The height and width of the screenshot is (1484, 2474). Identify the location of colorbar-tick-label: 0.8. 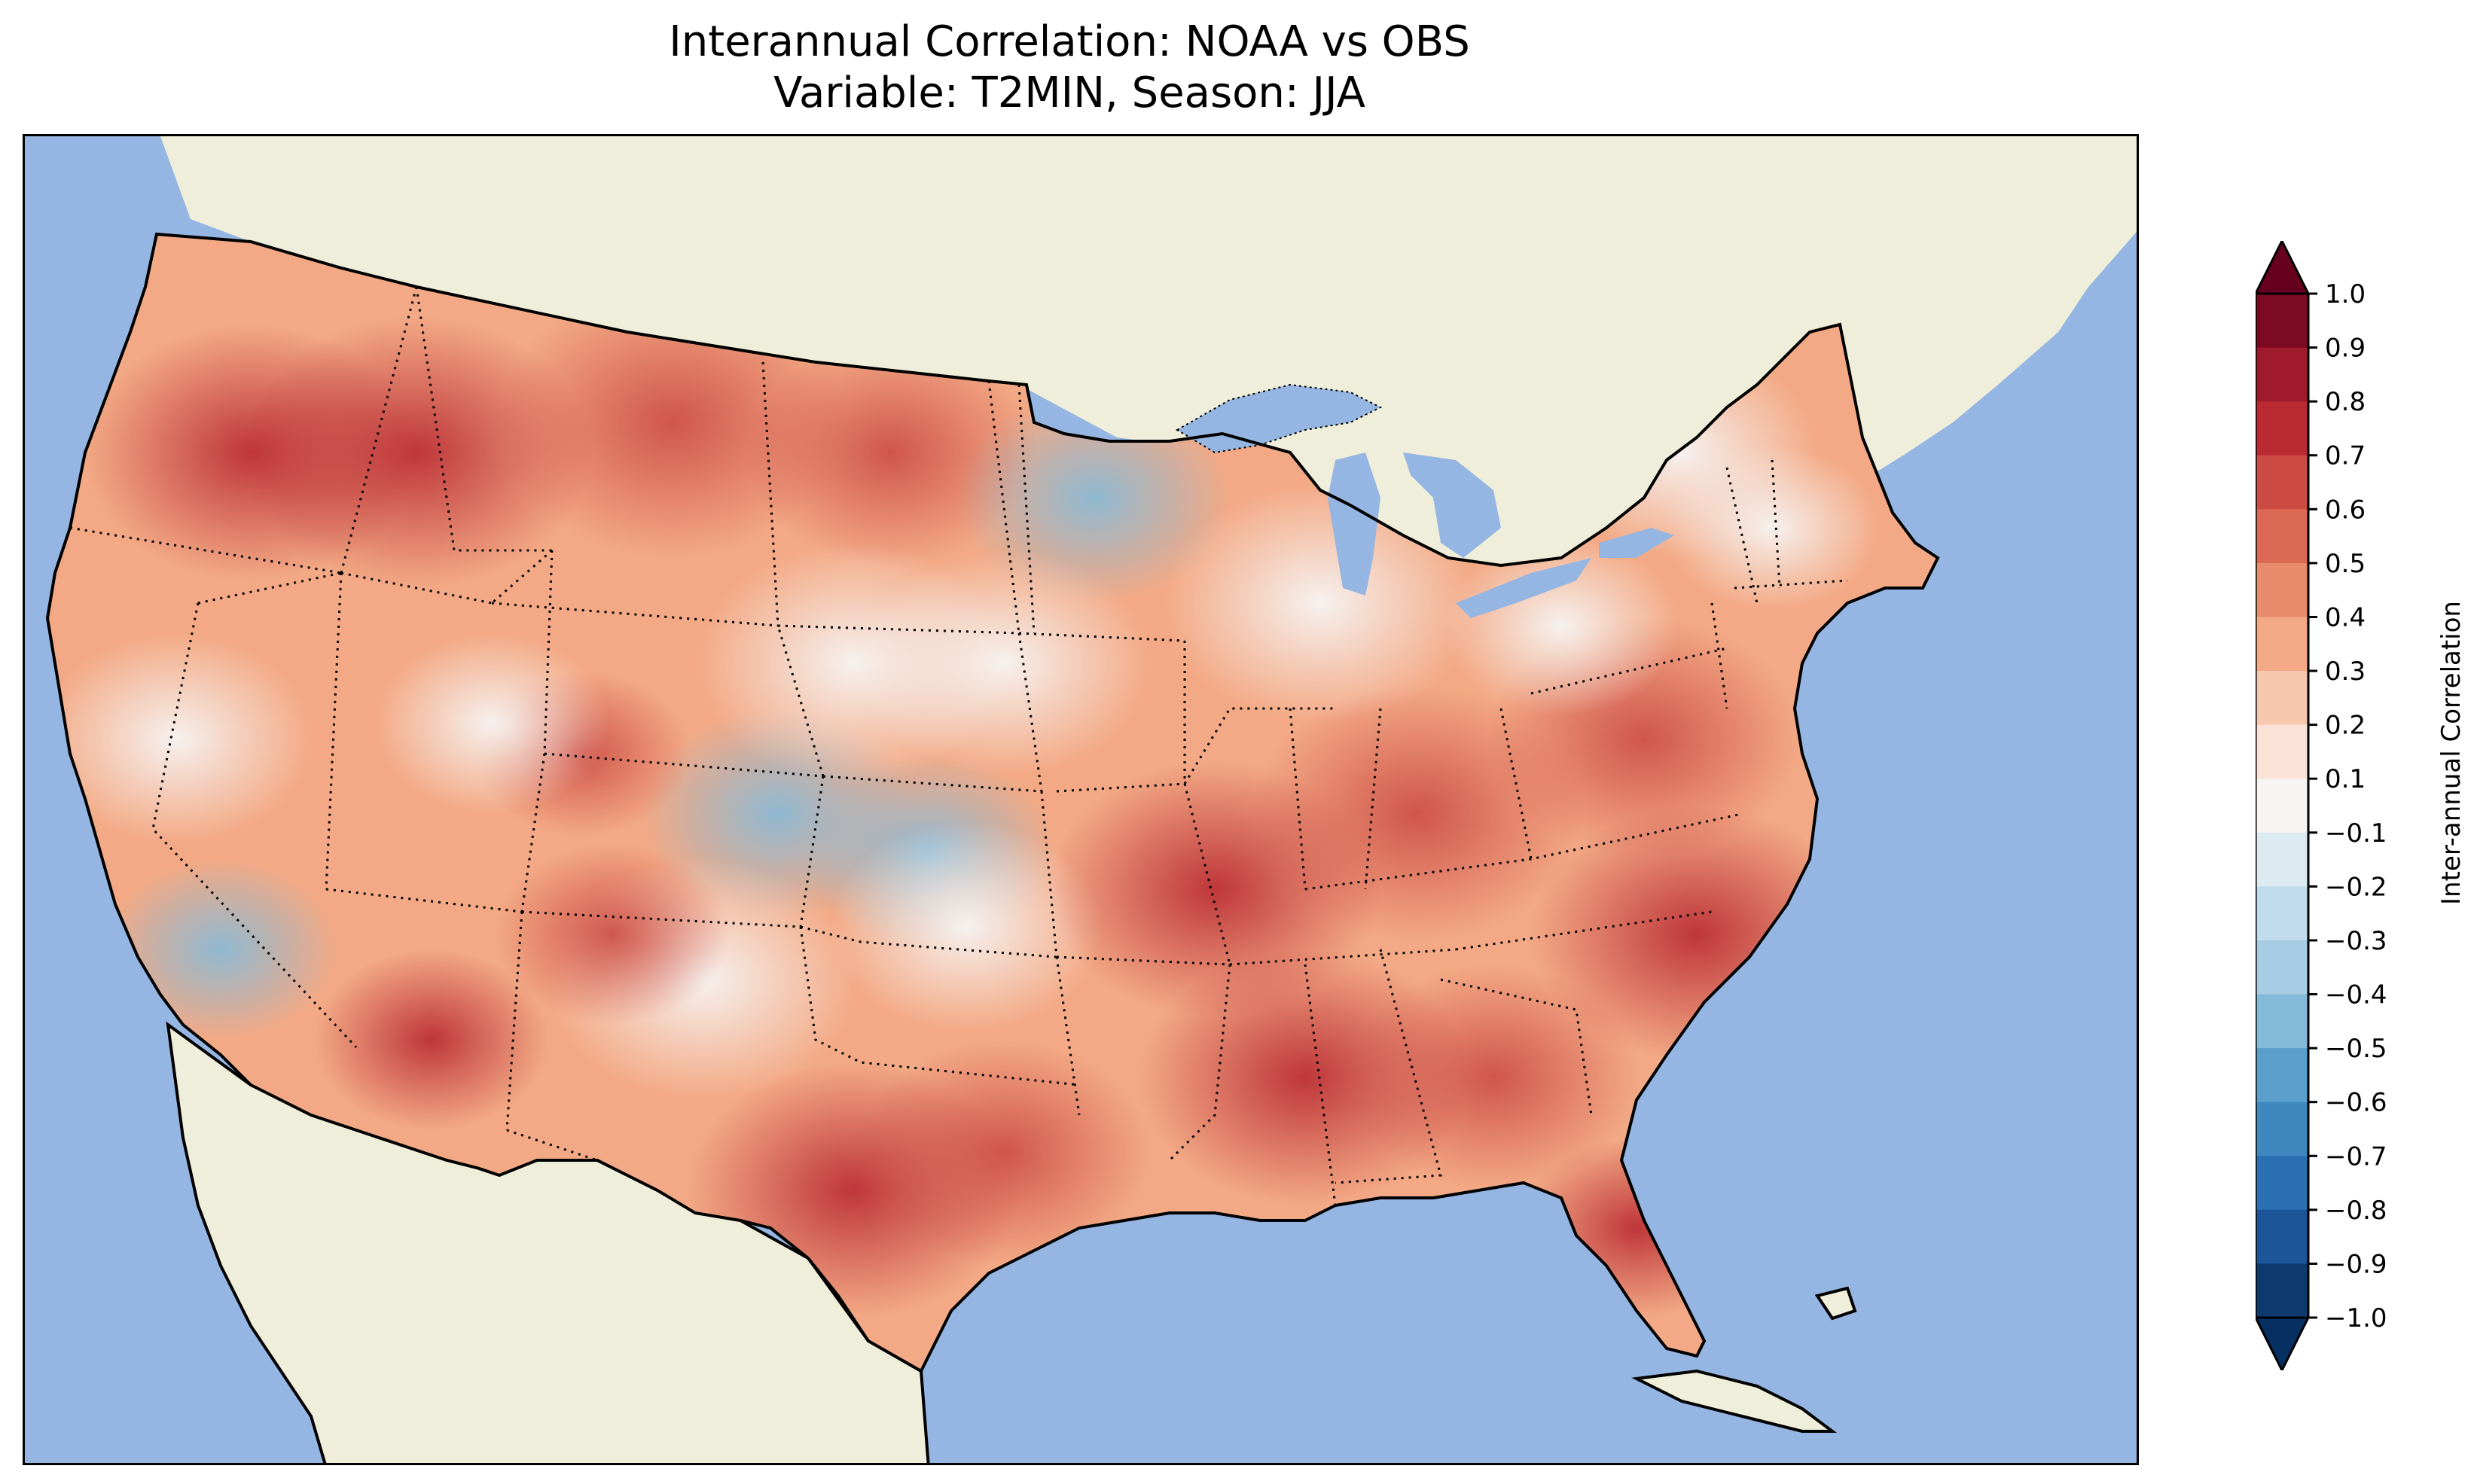
(2345, 402).